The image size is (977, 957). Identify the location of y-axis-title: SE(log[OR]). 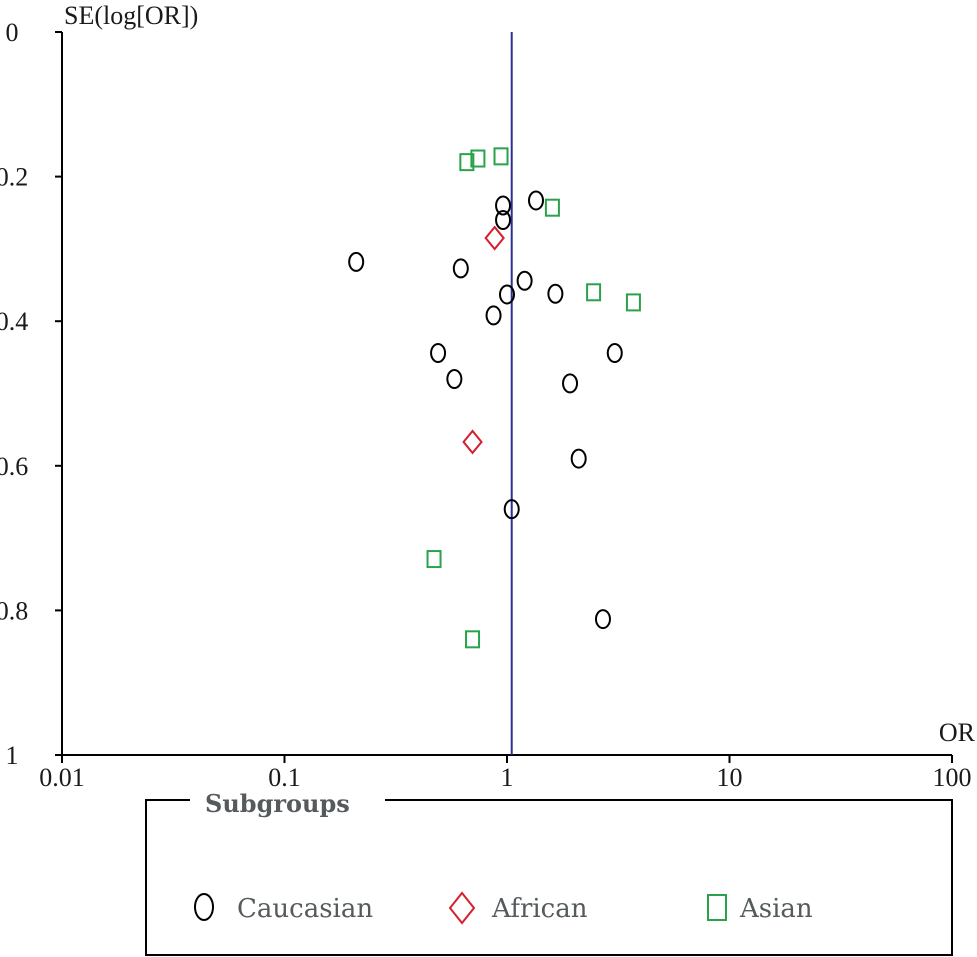
(131, 15).